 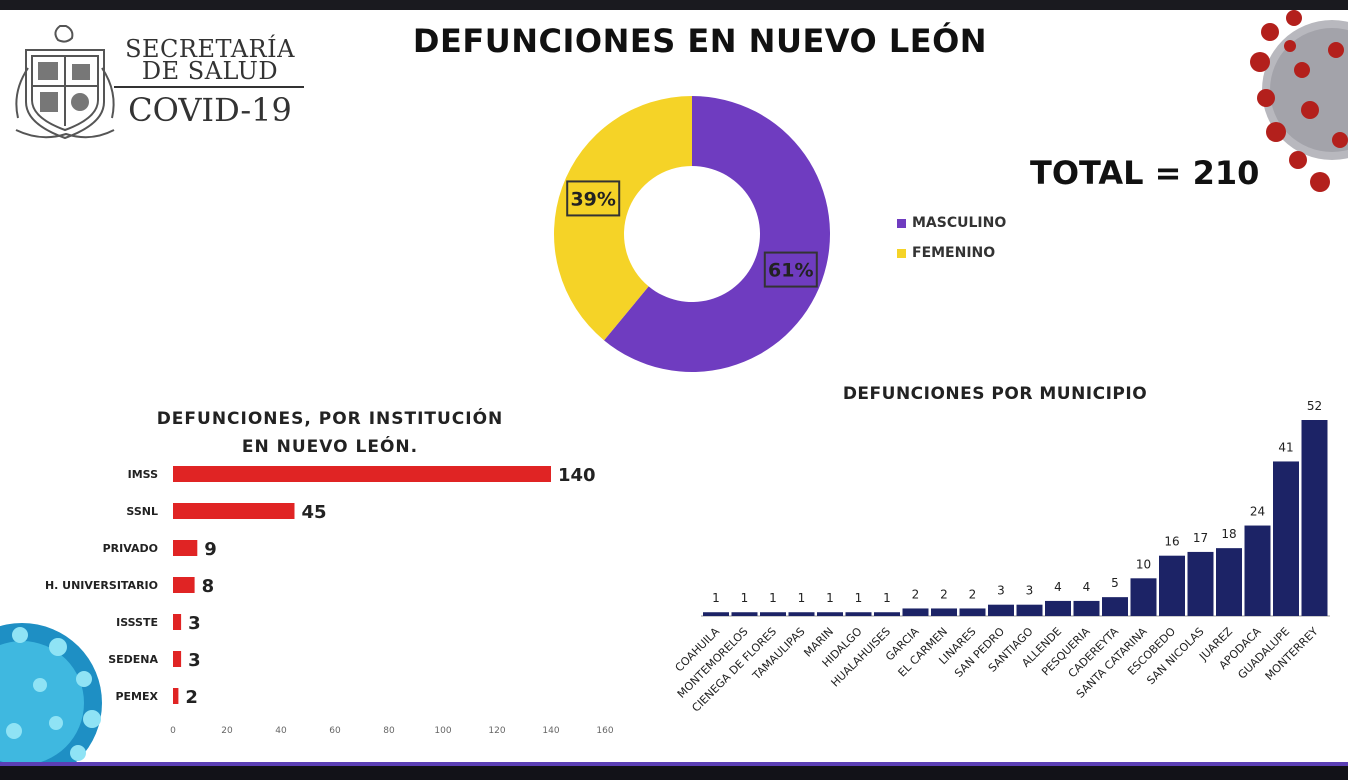 I want to click on municipio-value-label: 17, so click(x=1200, y=538).